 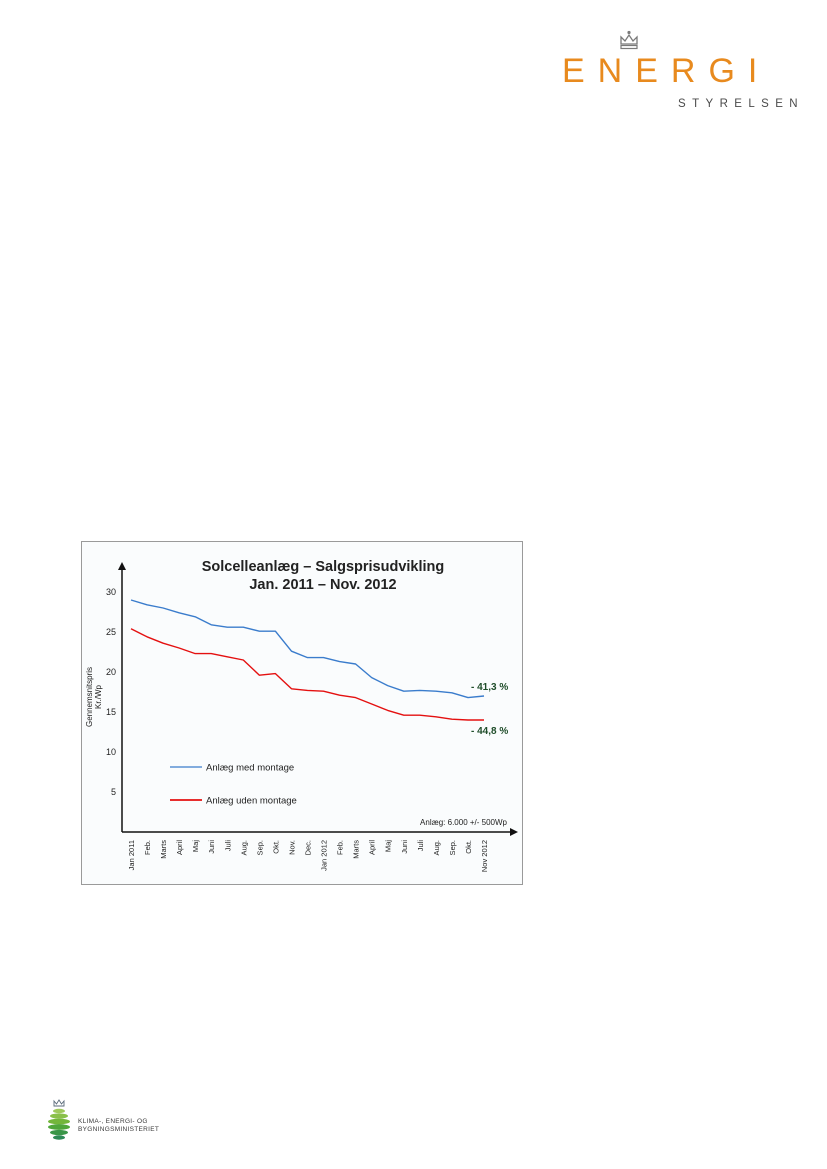 What do you see at coordinates (111, 672) in the screenshot?
I see `y-tick-label: 20` at bounding box center [111, 672].